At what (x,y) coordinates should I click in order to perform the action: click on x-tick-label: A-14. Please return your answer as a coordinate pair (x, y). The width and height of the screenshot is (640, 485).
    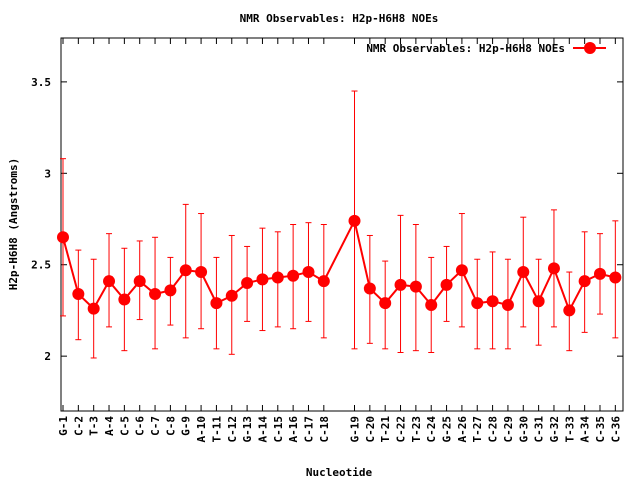
    Looking at the image, I should click on (262, 429).